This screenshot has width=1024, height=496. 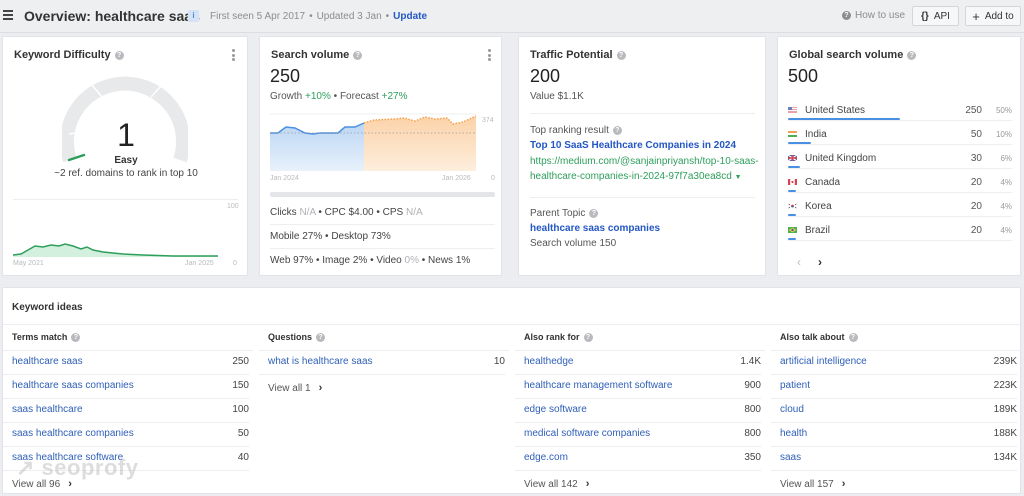 What do you see at coordinates (799, 262) in the screenshot?
I see `chevron-left-icon: ‹` at bounding box center [799, 262].